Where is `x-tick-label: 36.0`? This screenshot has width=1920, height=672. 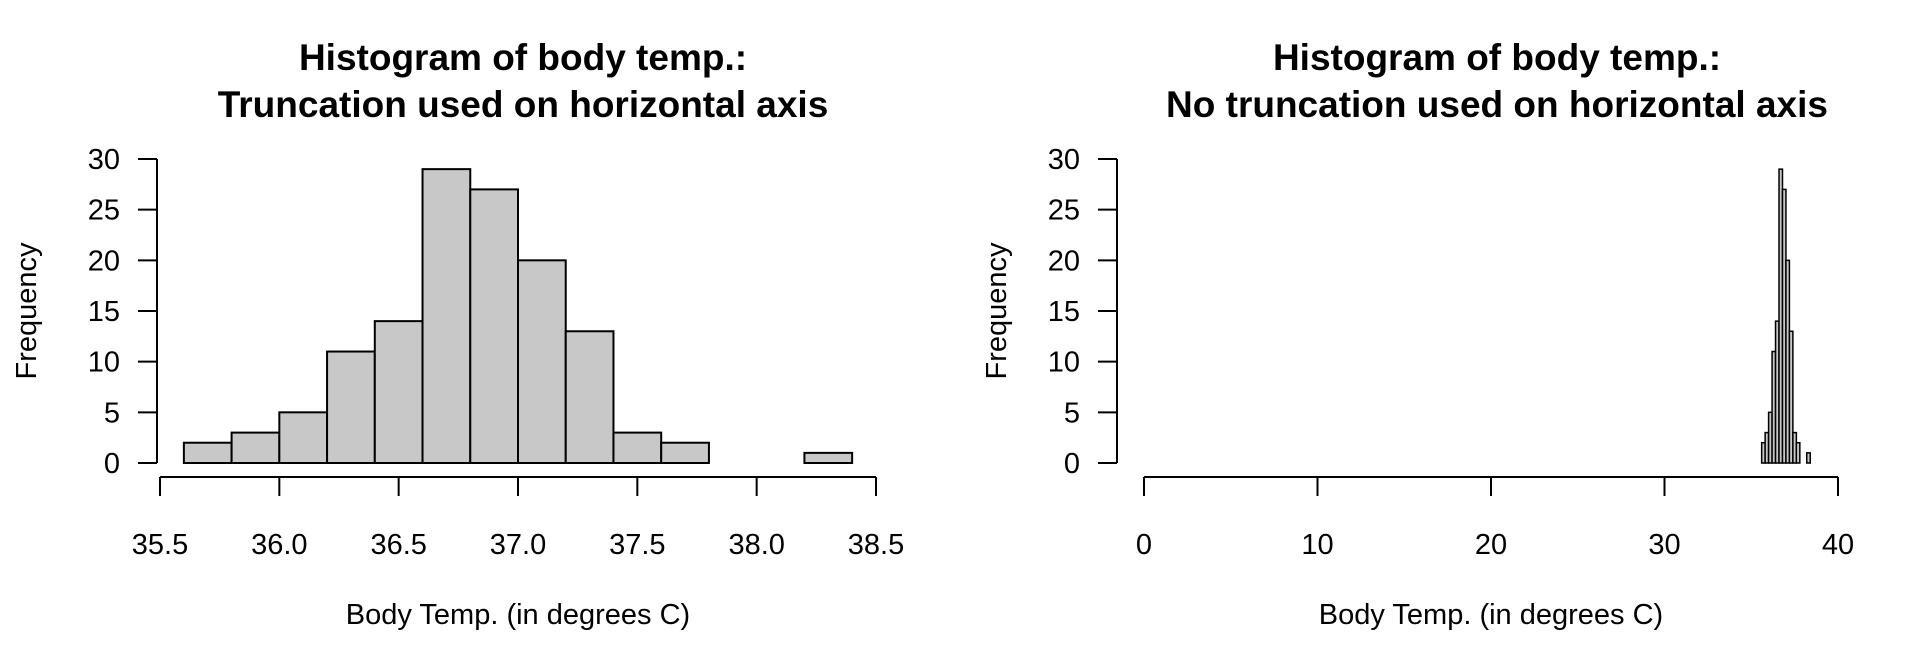 x-tick-label: 36.0 is located at coordinates (279, 545).